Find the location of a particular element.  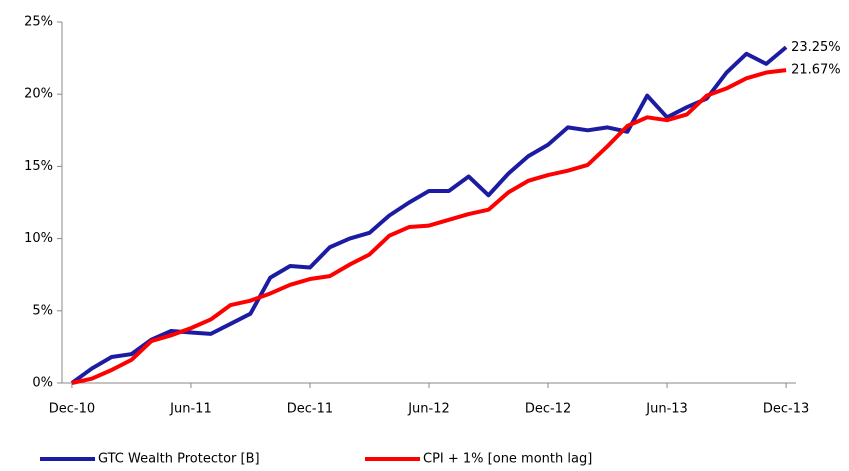

y-tick-label: 15% is located at coordinates (38, 166).